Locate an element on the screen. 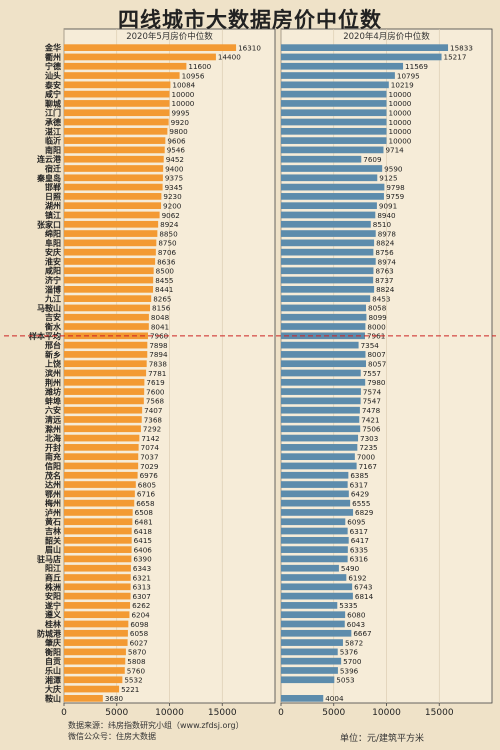 The height and width of the screenshot is (750, 500). april-value-label: 9714 is located at coordinates (394, 150).